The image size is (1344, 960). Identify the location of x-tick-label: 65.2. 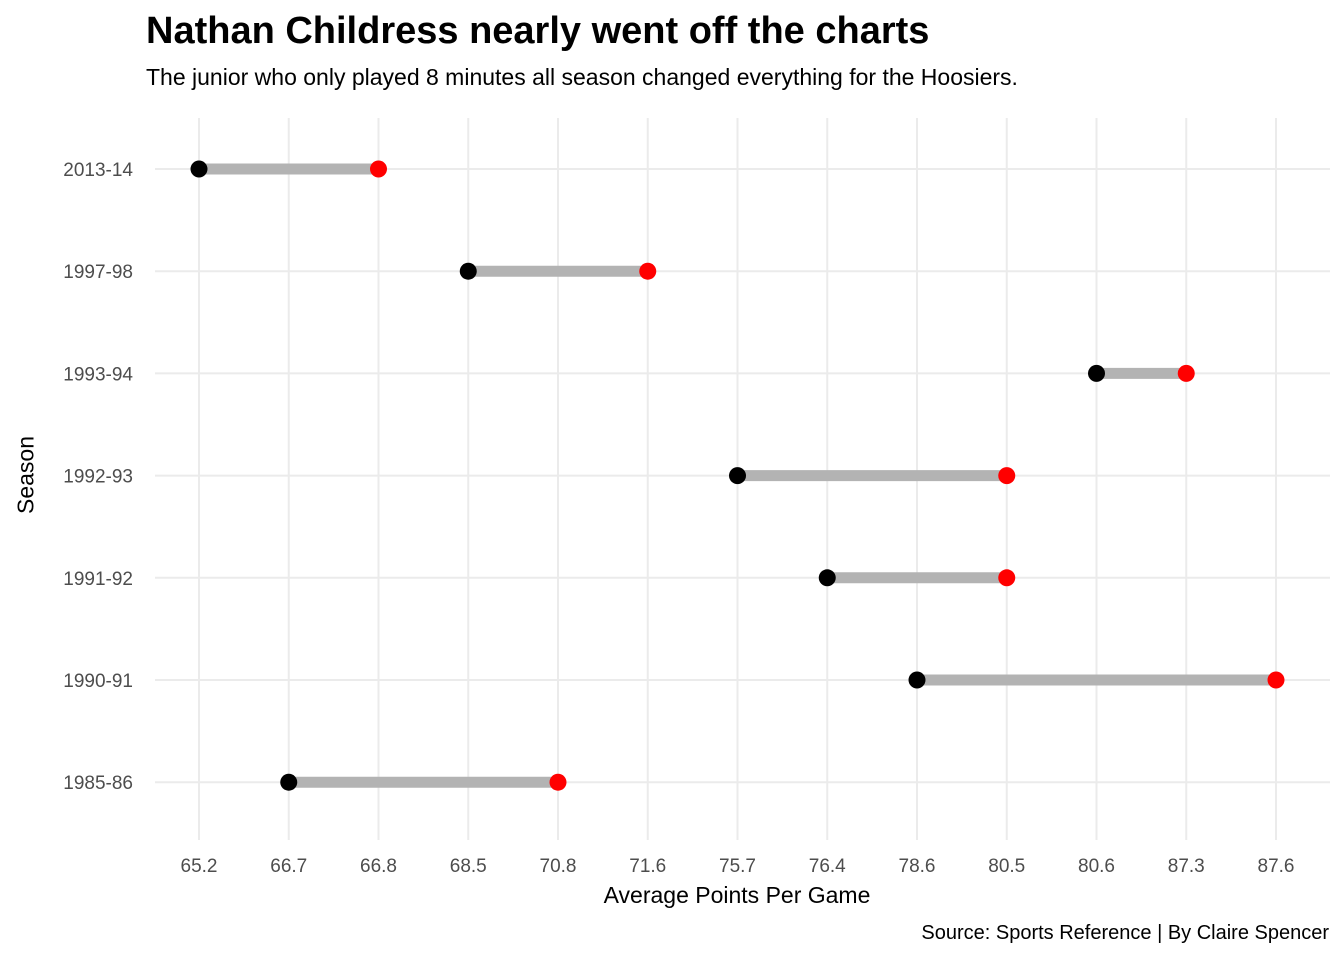
(199, 866).